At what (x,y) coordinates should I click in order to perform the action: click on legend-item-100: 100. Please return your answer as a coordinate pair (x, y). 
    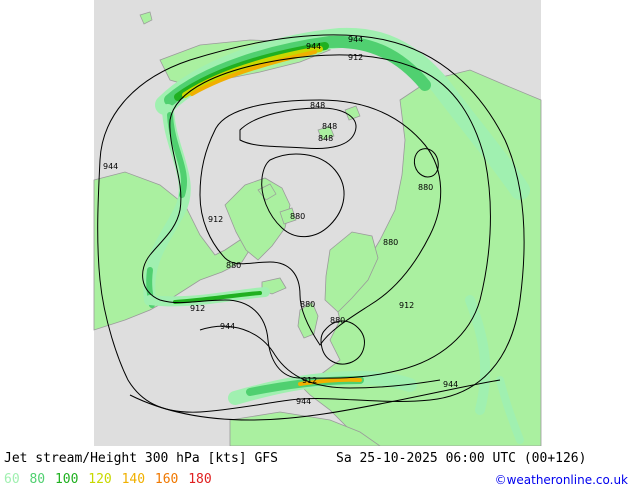
    Looking at the image, I should click on (66, 479).